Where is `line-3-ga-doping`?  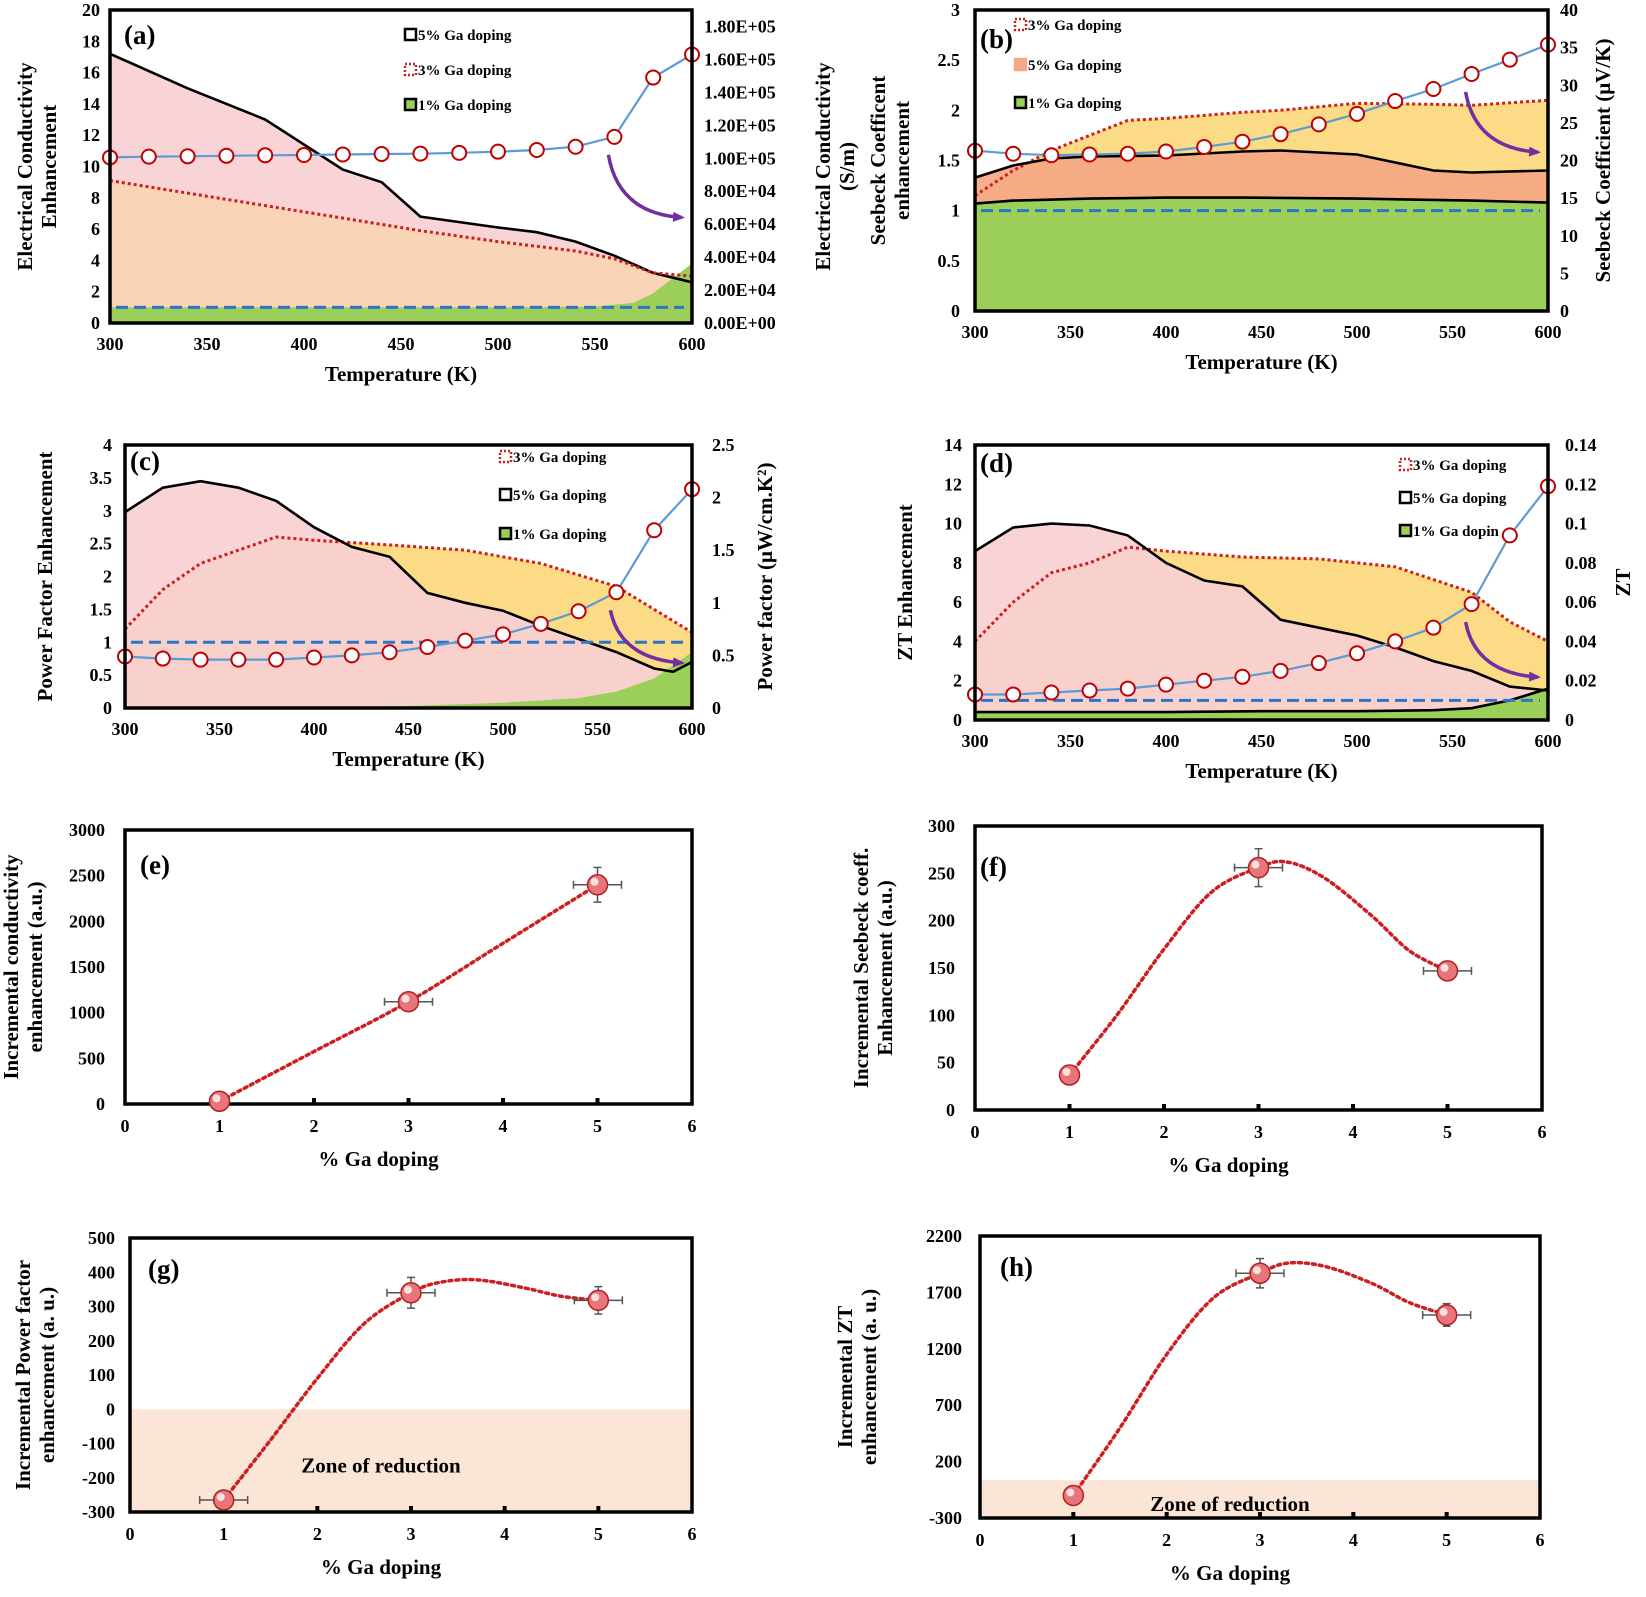
line-3-ga-doping is located at coordinates (1261, 147).